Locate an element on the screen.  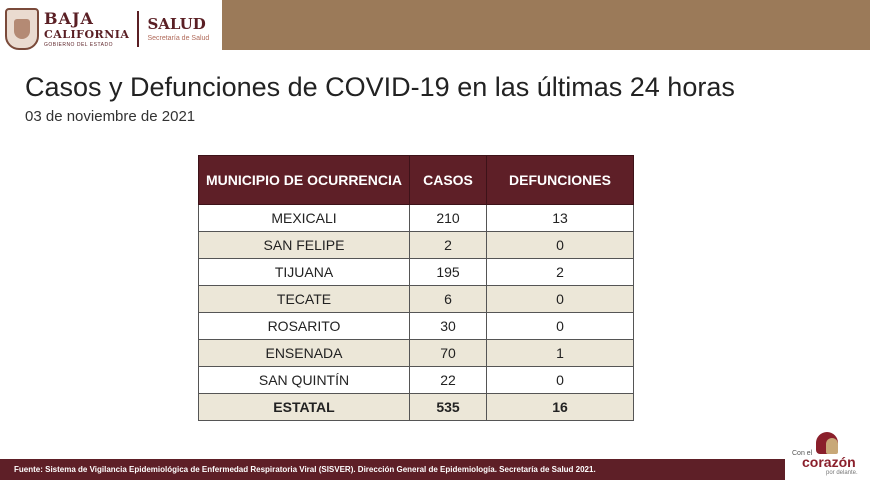
cell-casos: 70 is located at coordinates (448, 353).